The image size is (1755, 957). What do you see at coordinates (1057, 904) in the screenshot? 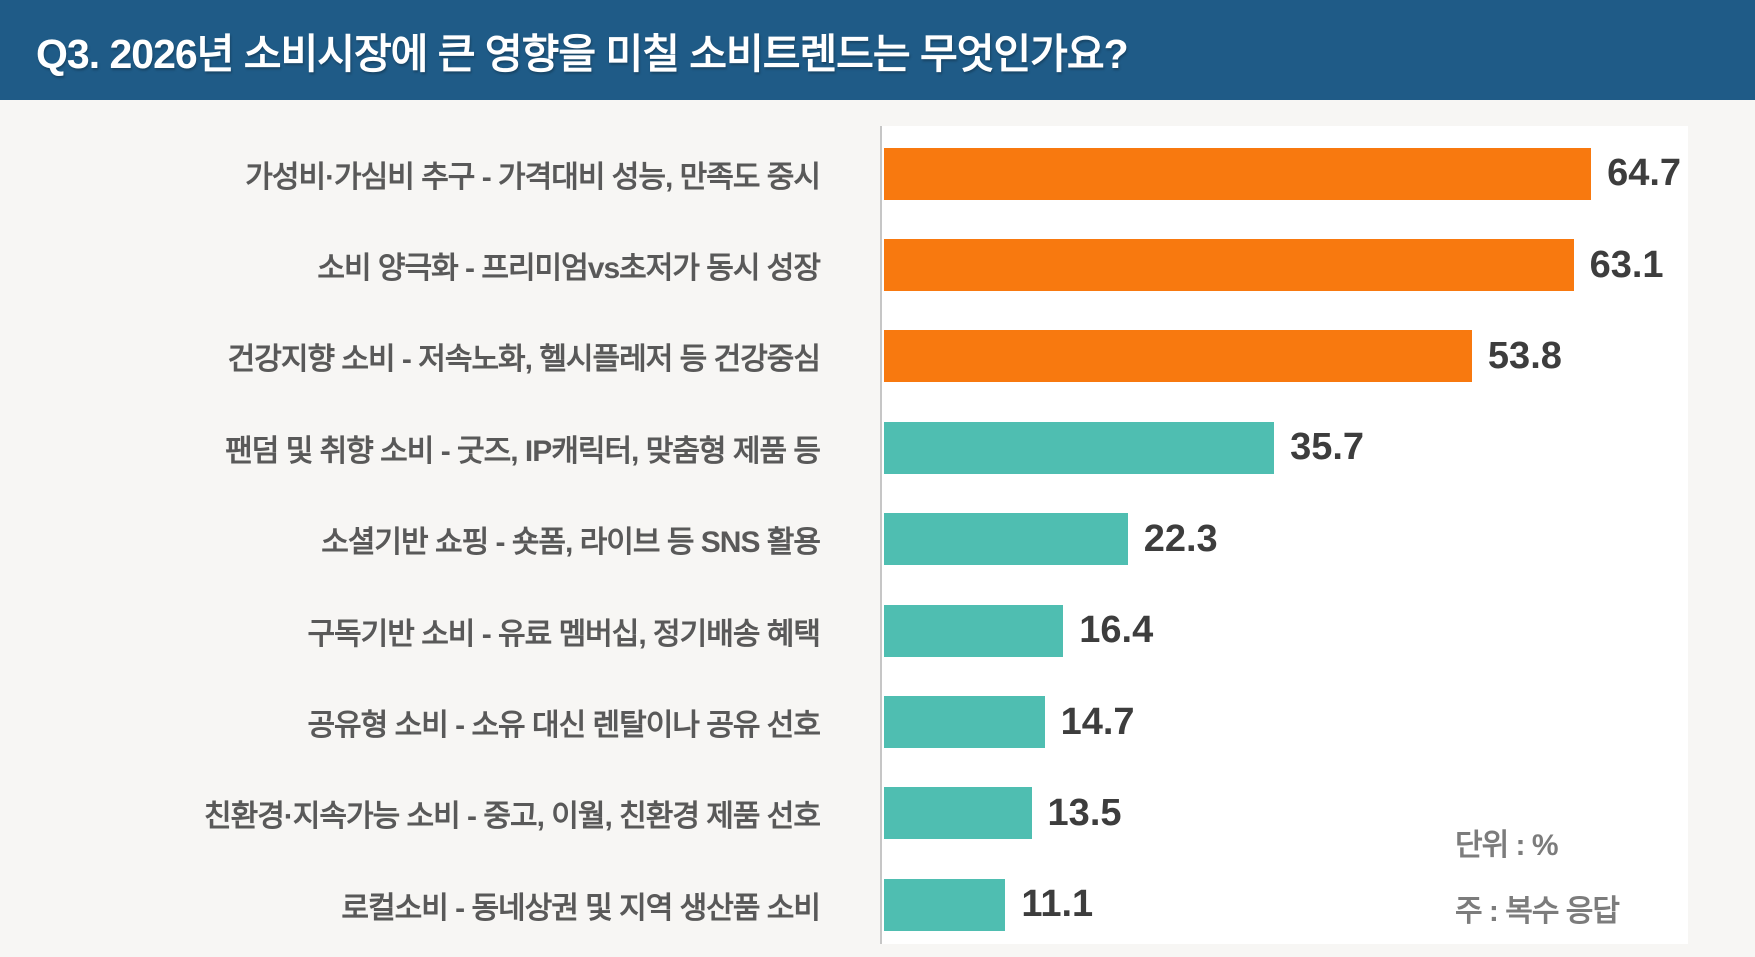
I see `value-label: 11.1` at bounding box center [1057, 904].